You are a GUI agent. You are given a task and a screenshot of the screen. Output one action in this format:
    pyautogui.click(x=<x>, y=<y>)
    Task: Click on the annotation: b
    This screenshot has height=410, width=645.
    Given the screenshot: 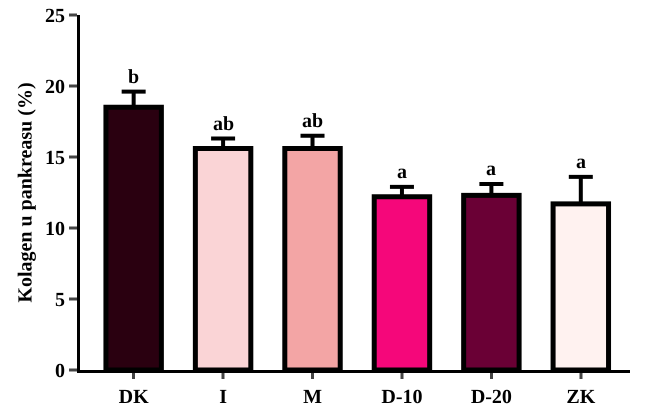 What is the action you would take?
    pyautogui.click(x=134, y=77)
    